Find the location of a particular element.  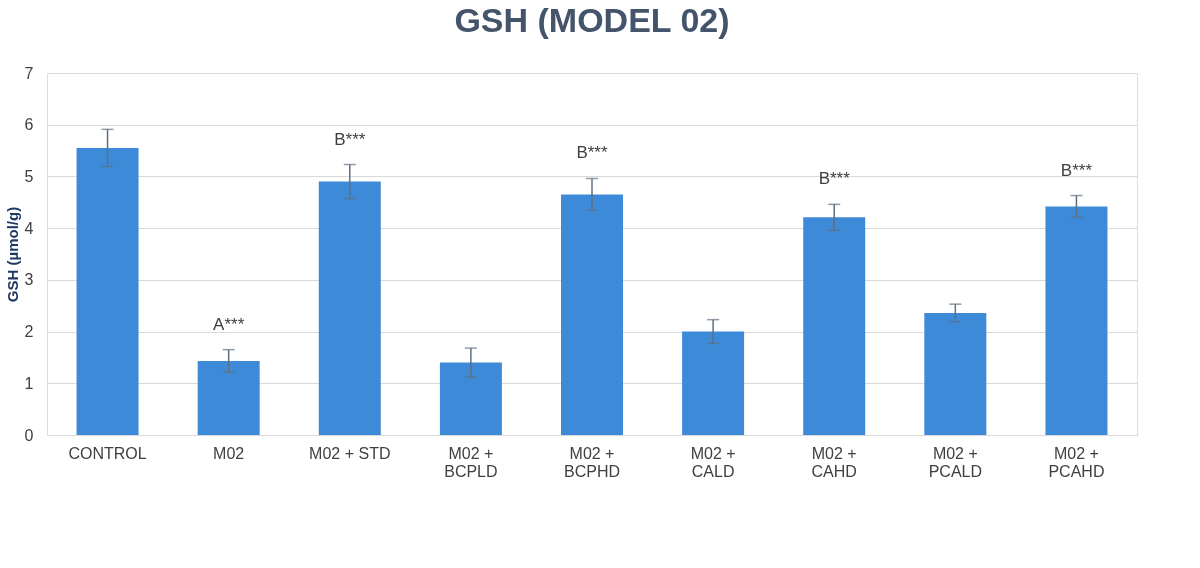

y-tick-label: 0 is located at coordinates (29, 435).